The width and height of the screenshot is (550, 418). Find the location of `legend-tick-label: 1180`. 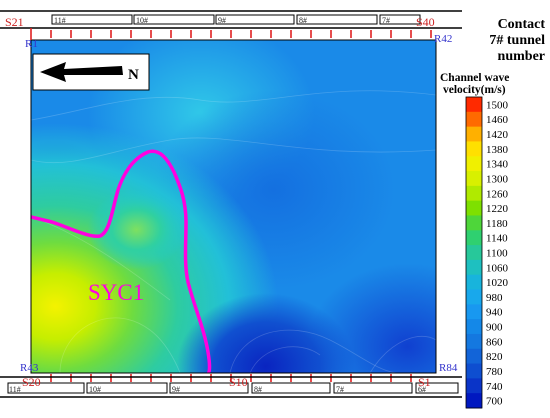

legend-tick-label: 1180 is located at coordinates (497, 224).